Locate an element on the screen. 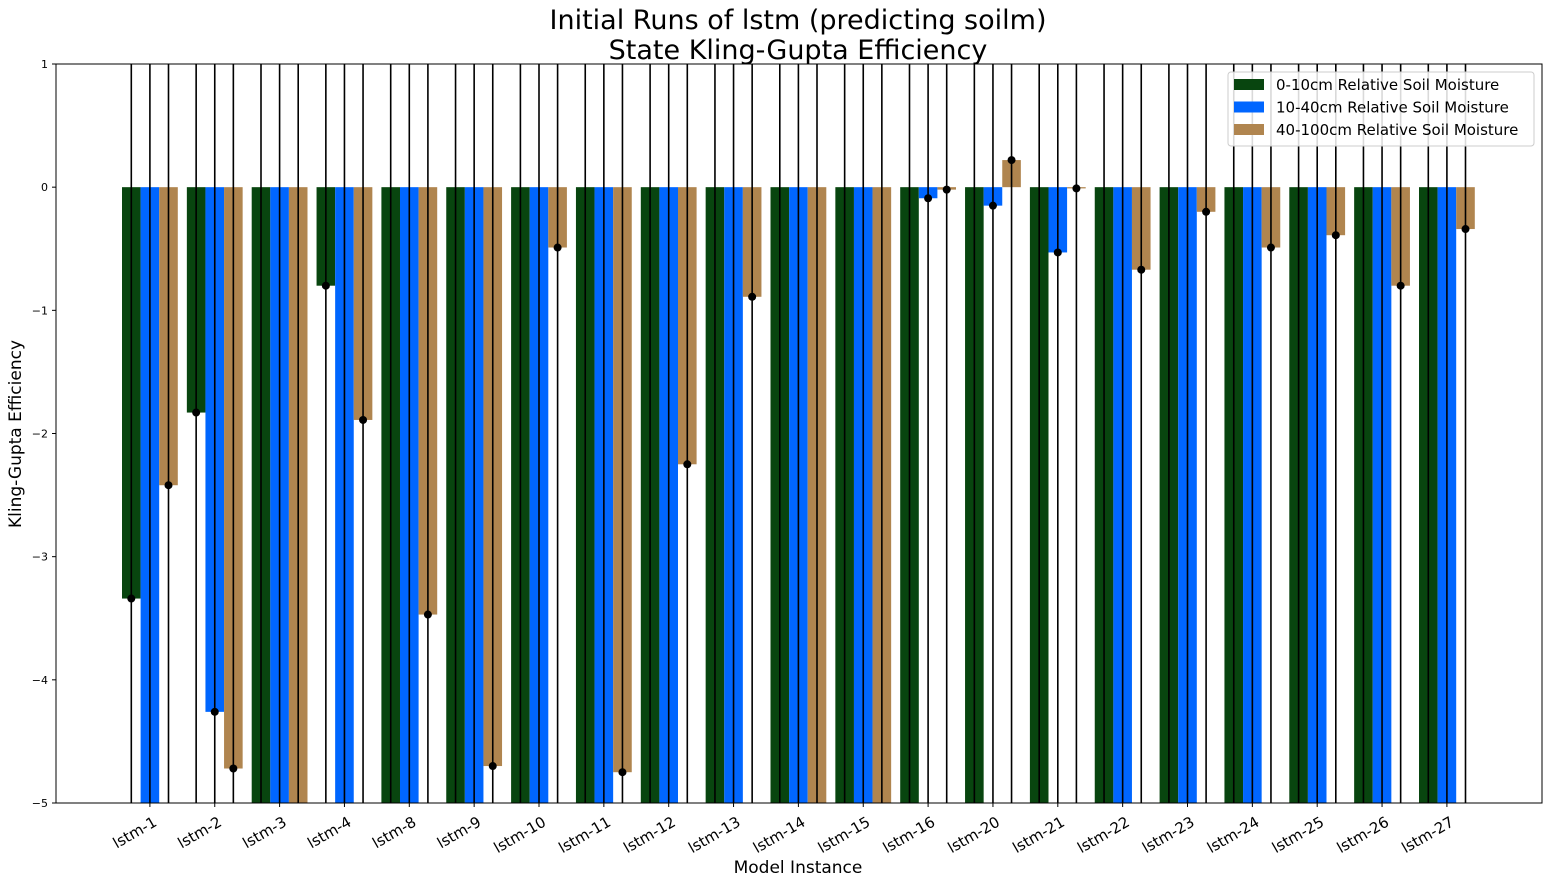 The height and width of the screenshot is (884, 1550). x-tick-label: lstm-12 is located at coordinates (649, 835).